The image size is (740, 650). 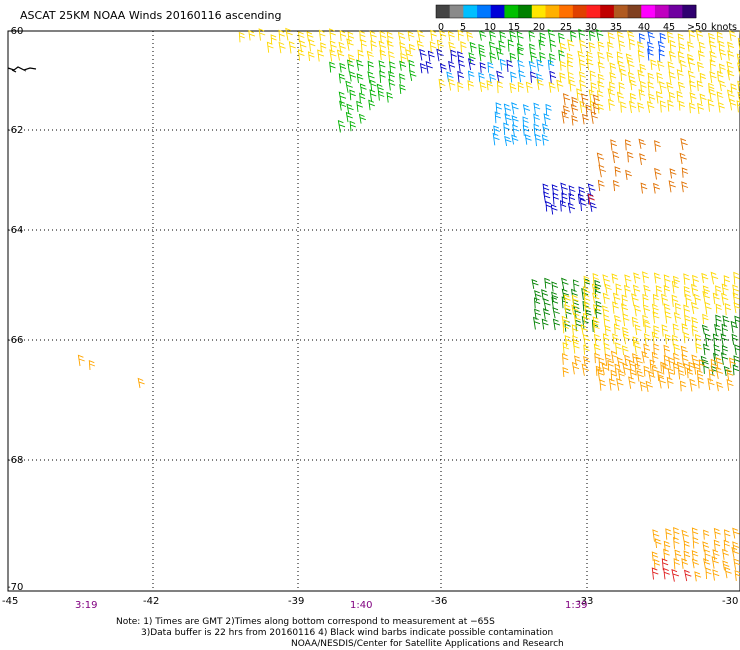 What do you see at coordinates (644, 27) in the screenshot?
I see `legend-label: 40` at bounding box center [644, 27].